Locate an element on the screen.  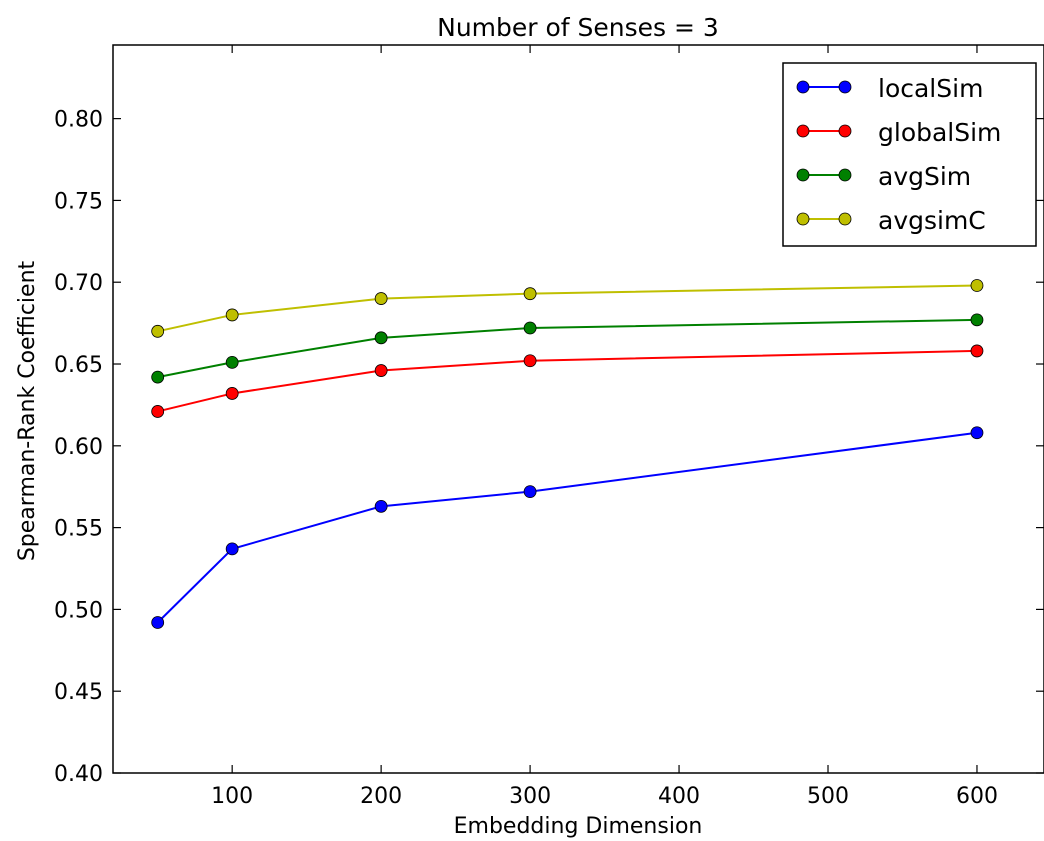
x-tick-label: 100 is located at coordinates (232, 796).